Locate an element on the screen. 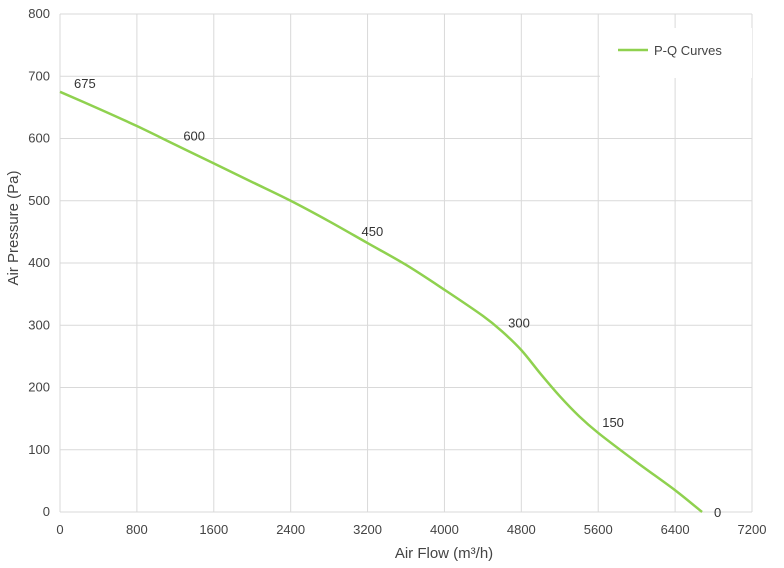  data-label: 0 is located at coordinates (717, 512).